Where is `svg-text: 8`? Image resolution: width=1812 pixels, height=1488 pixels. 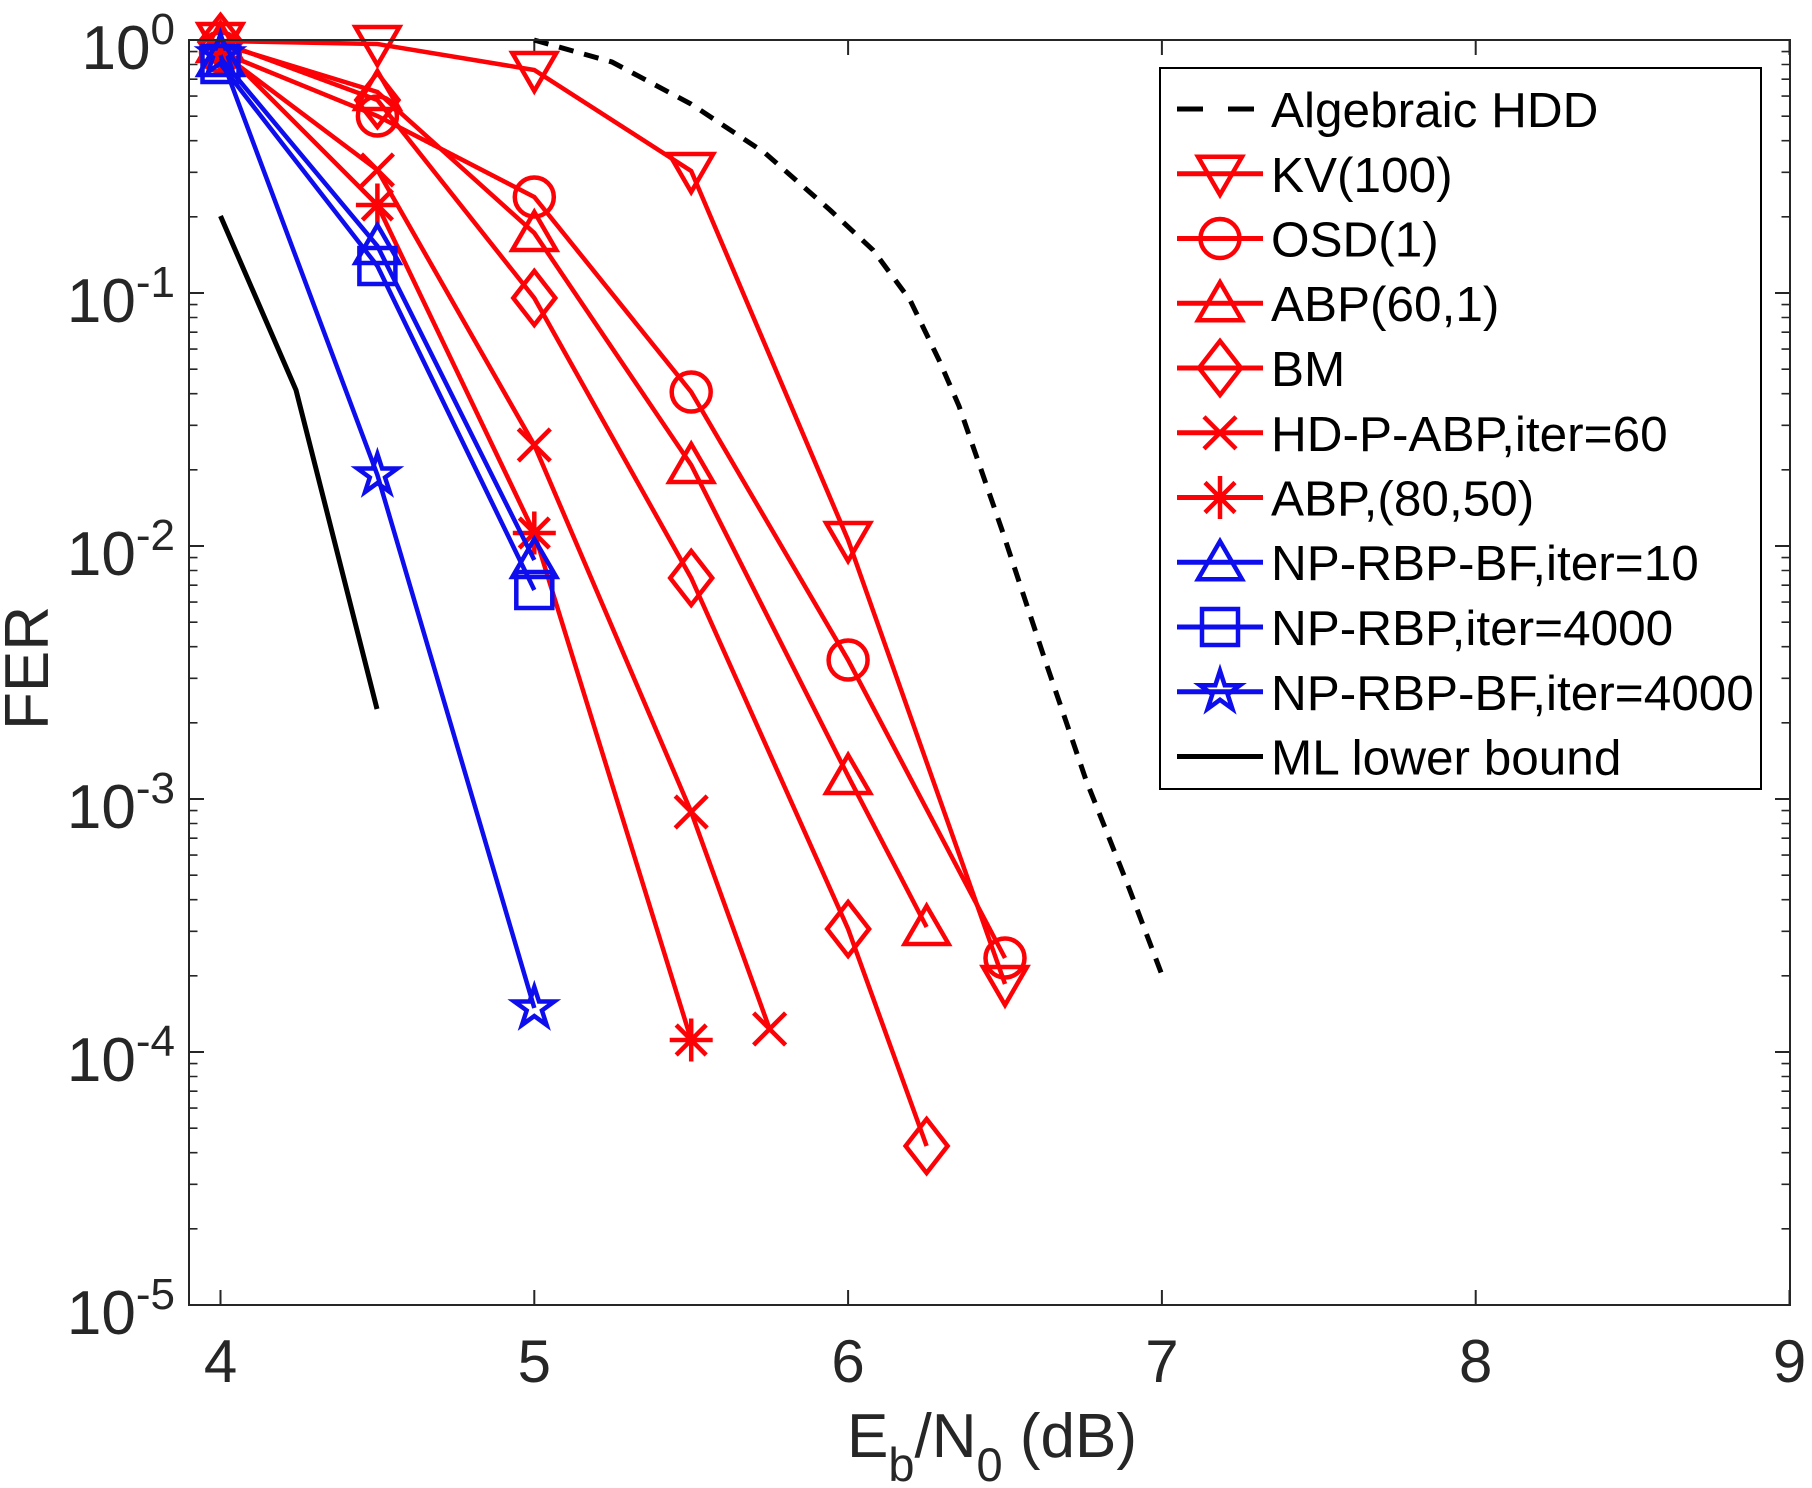 svg-text: 8 is located at coordinates (1475, 1361).